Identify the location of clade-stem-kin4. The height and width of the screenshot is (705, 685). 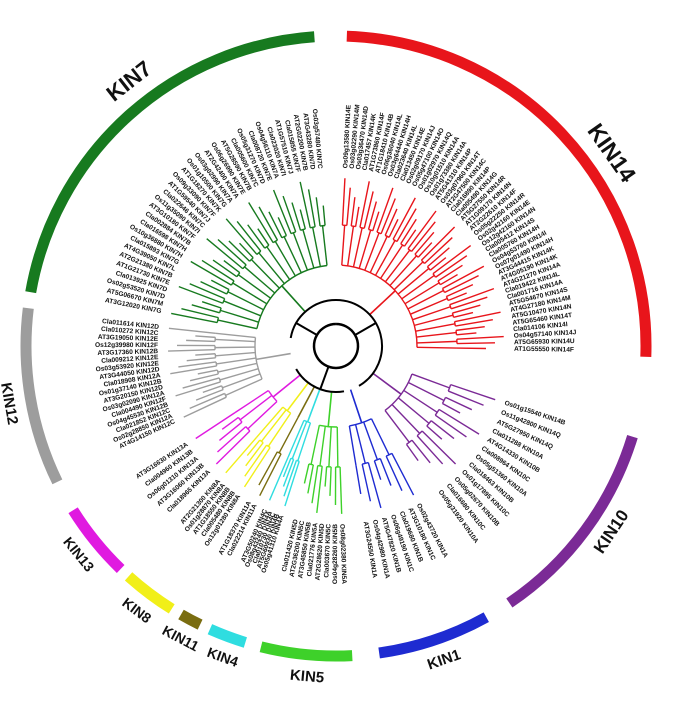
(313, 405).